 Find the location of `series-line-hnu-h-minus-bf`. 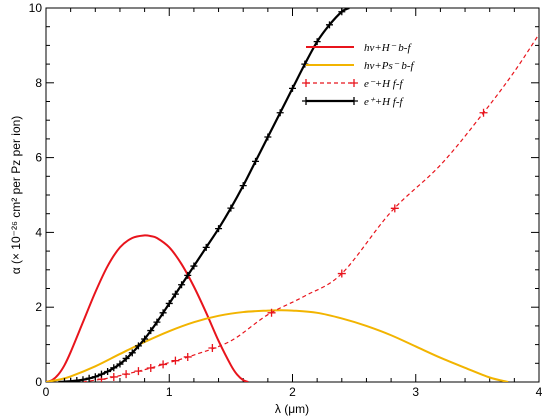

series-line-hnu-h-minus-bf is located at coordinates (147, 308).